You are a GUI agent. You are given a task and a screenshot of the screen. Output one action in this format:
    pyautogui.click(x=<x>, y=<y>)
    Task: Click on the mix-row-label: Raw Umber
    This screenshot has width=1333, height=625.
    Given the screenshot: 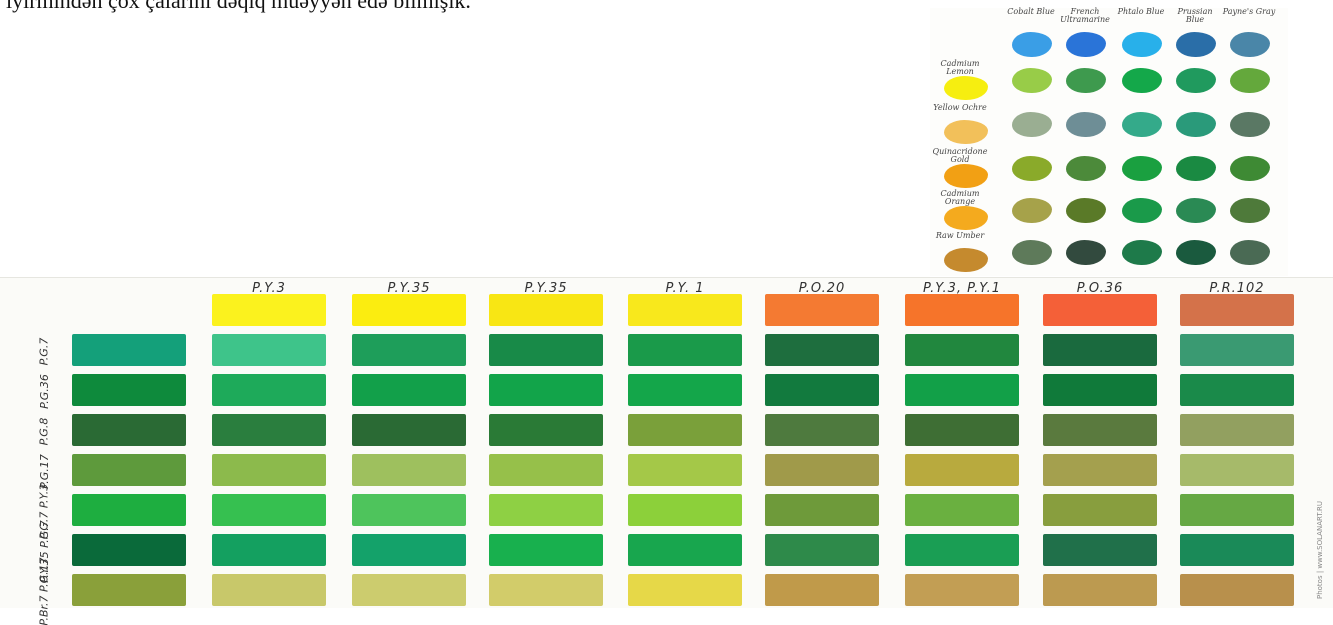 What is the action you would take?
    pyautogui.click(x=960, y=235)
    